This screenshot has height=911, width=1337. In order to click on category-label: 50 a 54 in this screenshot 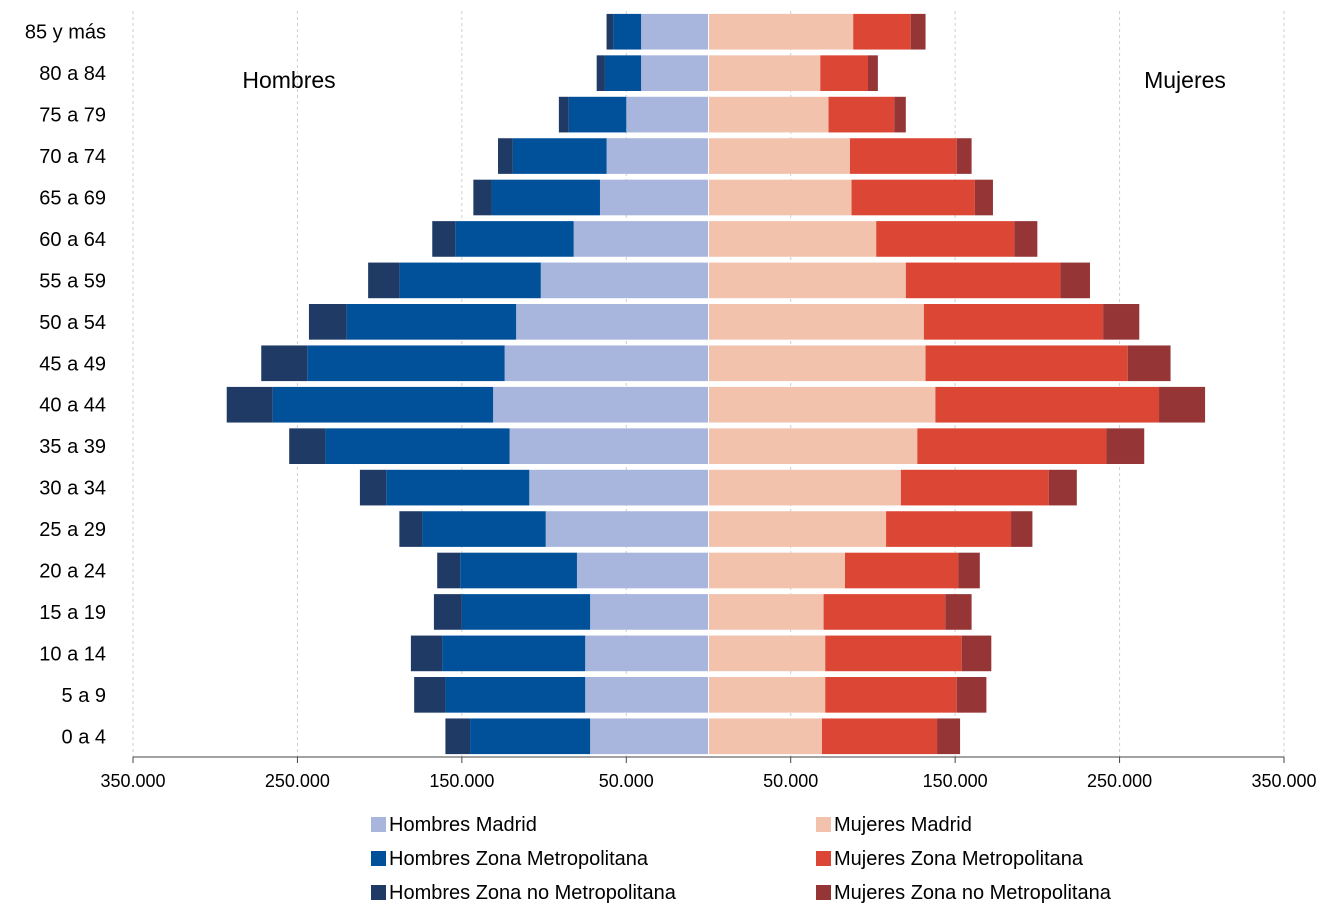, I will do `click(72, 323)`.